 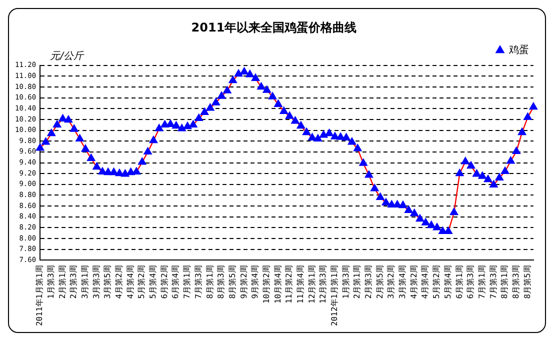 What do you see at coordinates (67, 56) in the screenshot?
I see `y-axis-title: 元/公斤` at bounding box center [67, 56].